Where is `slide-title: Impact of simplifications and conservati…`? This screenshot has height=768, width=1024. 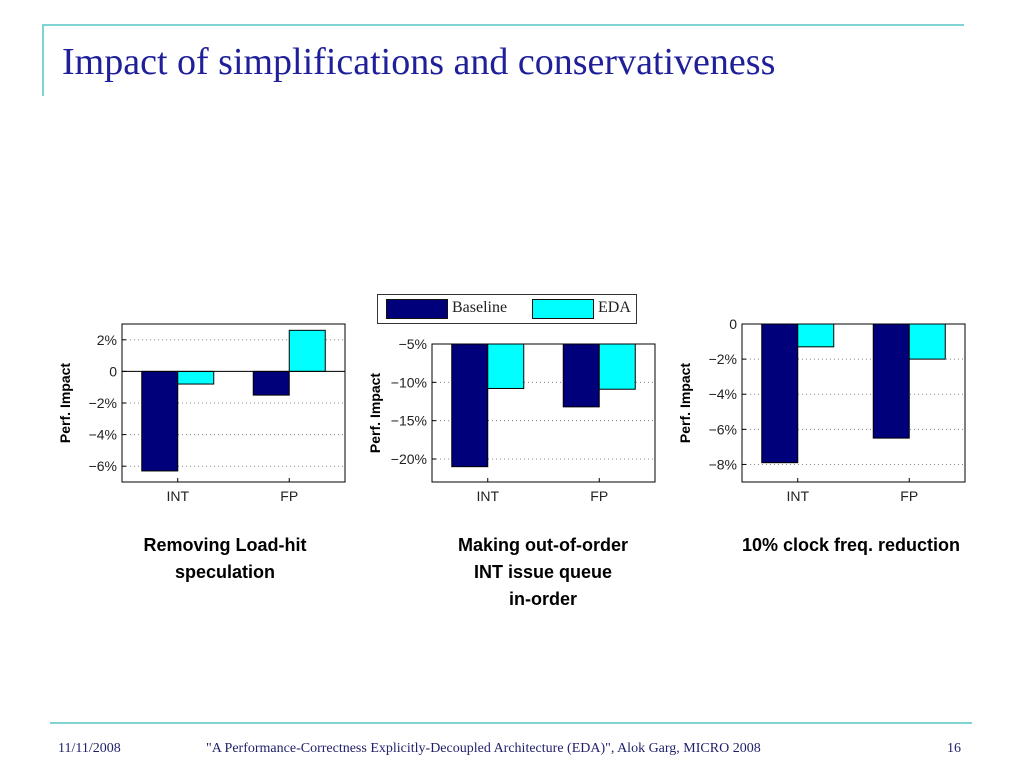 slide-title: Impact of simplifications and conservati… is located at coordinates (419, 62).